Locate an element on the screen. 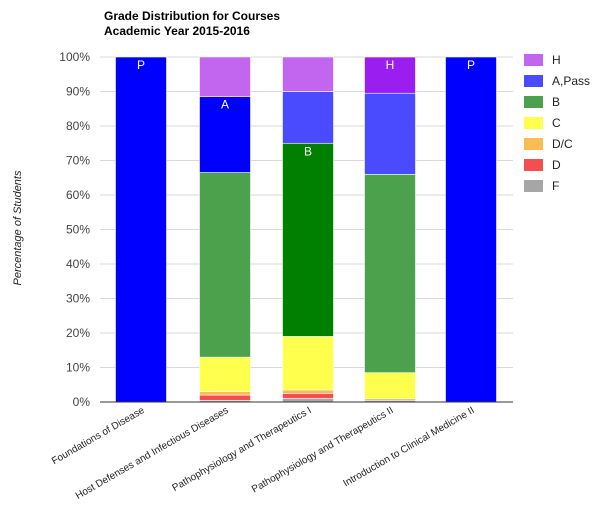  x-tick-label: Pathophysiology and Therapeutics II is located at coordinates (322, 450).